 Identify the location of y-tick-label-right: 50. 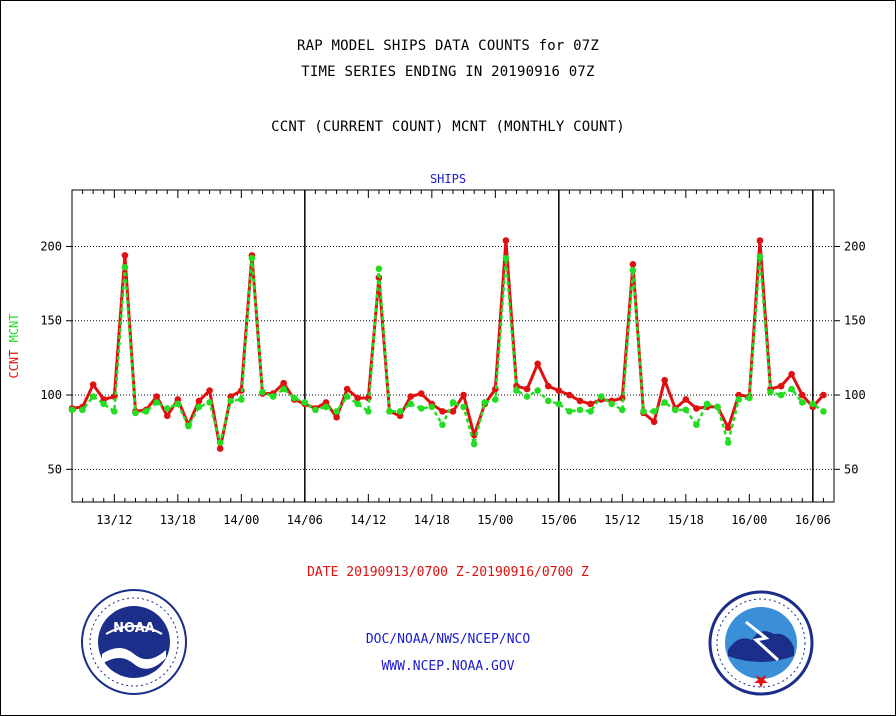
(851, 469).